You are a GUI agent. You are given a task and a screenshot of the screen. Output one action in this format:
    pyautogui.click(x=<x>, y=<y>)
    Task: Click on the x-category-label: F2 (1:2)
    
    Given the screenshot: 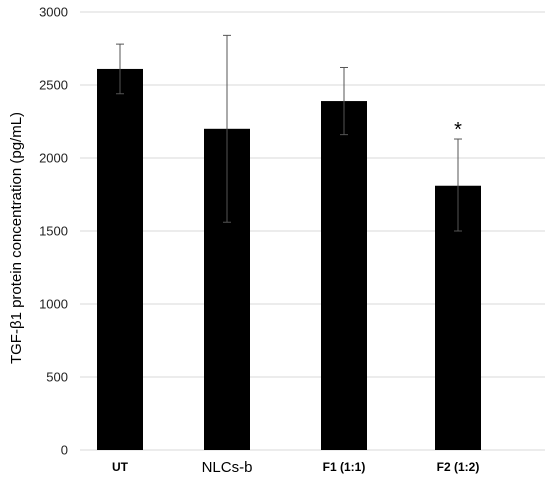 What is the action you would take?
    pyautogui.click(x=458, y=467)
    